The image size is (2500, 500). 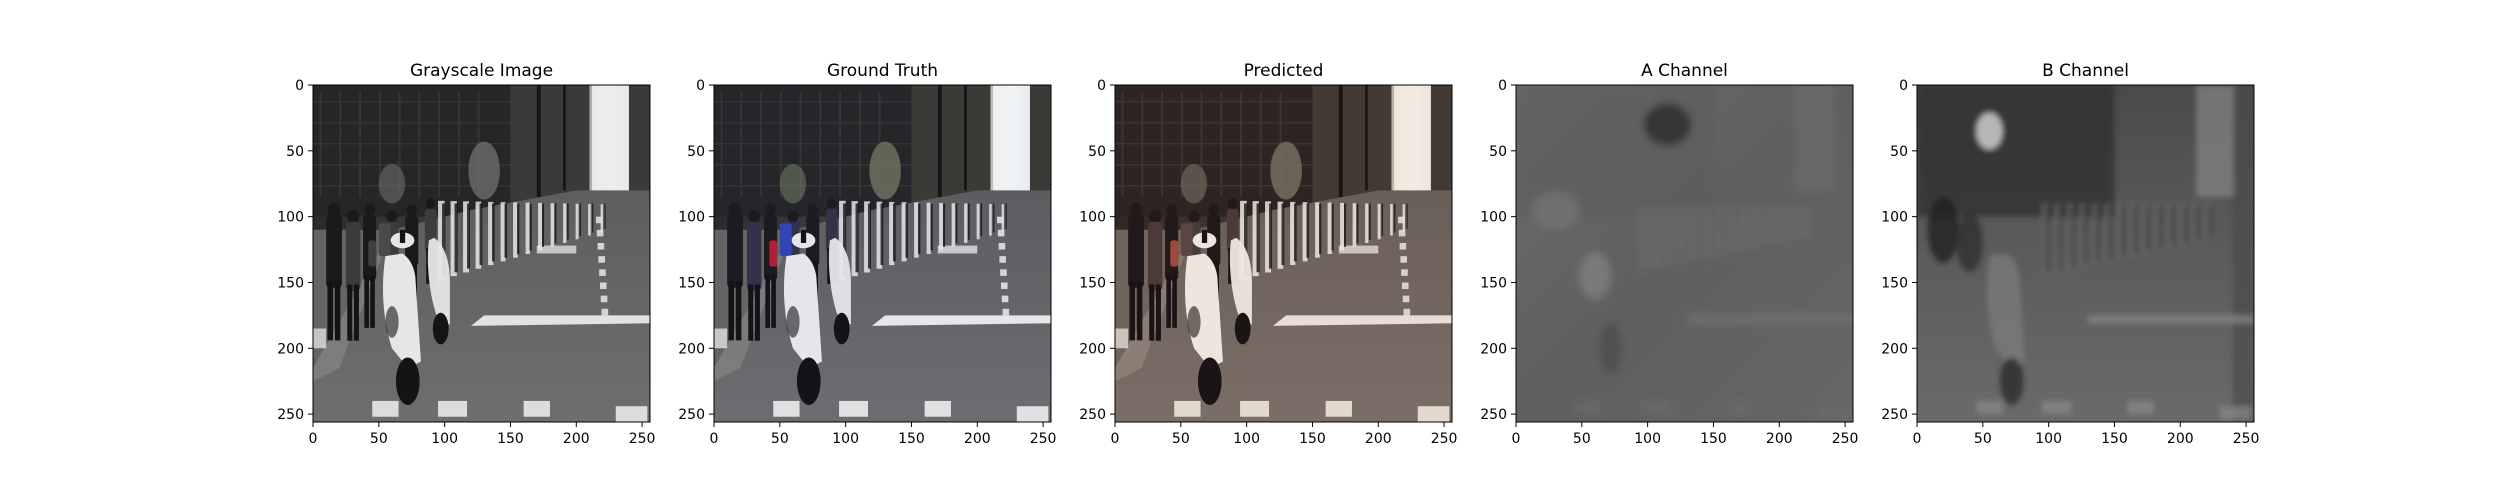 I want to click on panel-title: A Channel, so click(x=1684, y=71).